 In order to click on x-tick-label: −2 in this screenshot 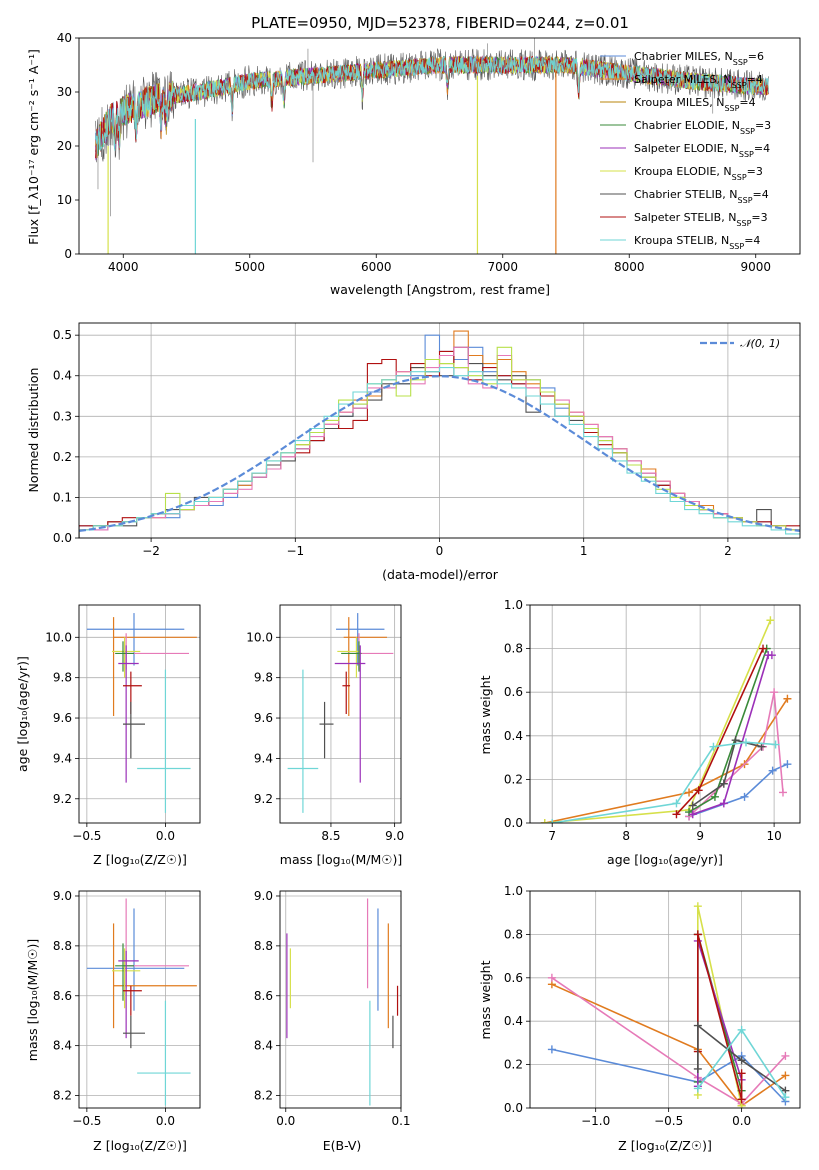, I will do `click(151, 551)`.